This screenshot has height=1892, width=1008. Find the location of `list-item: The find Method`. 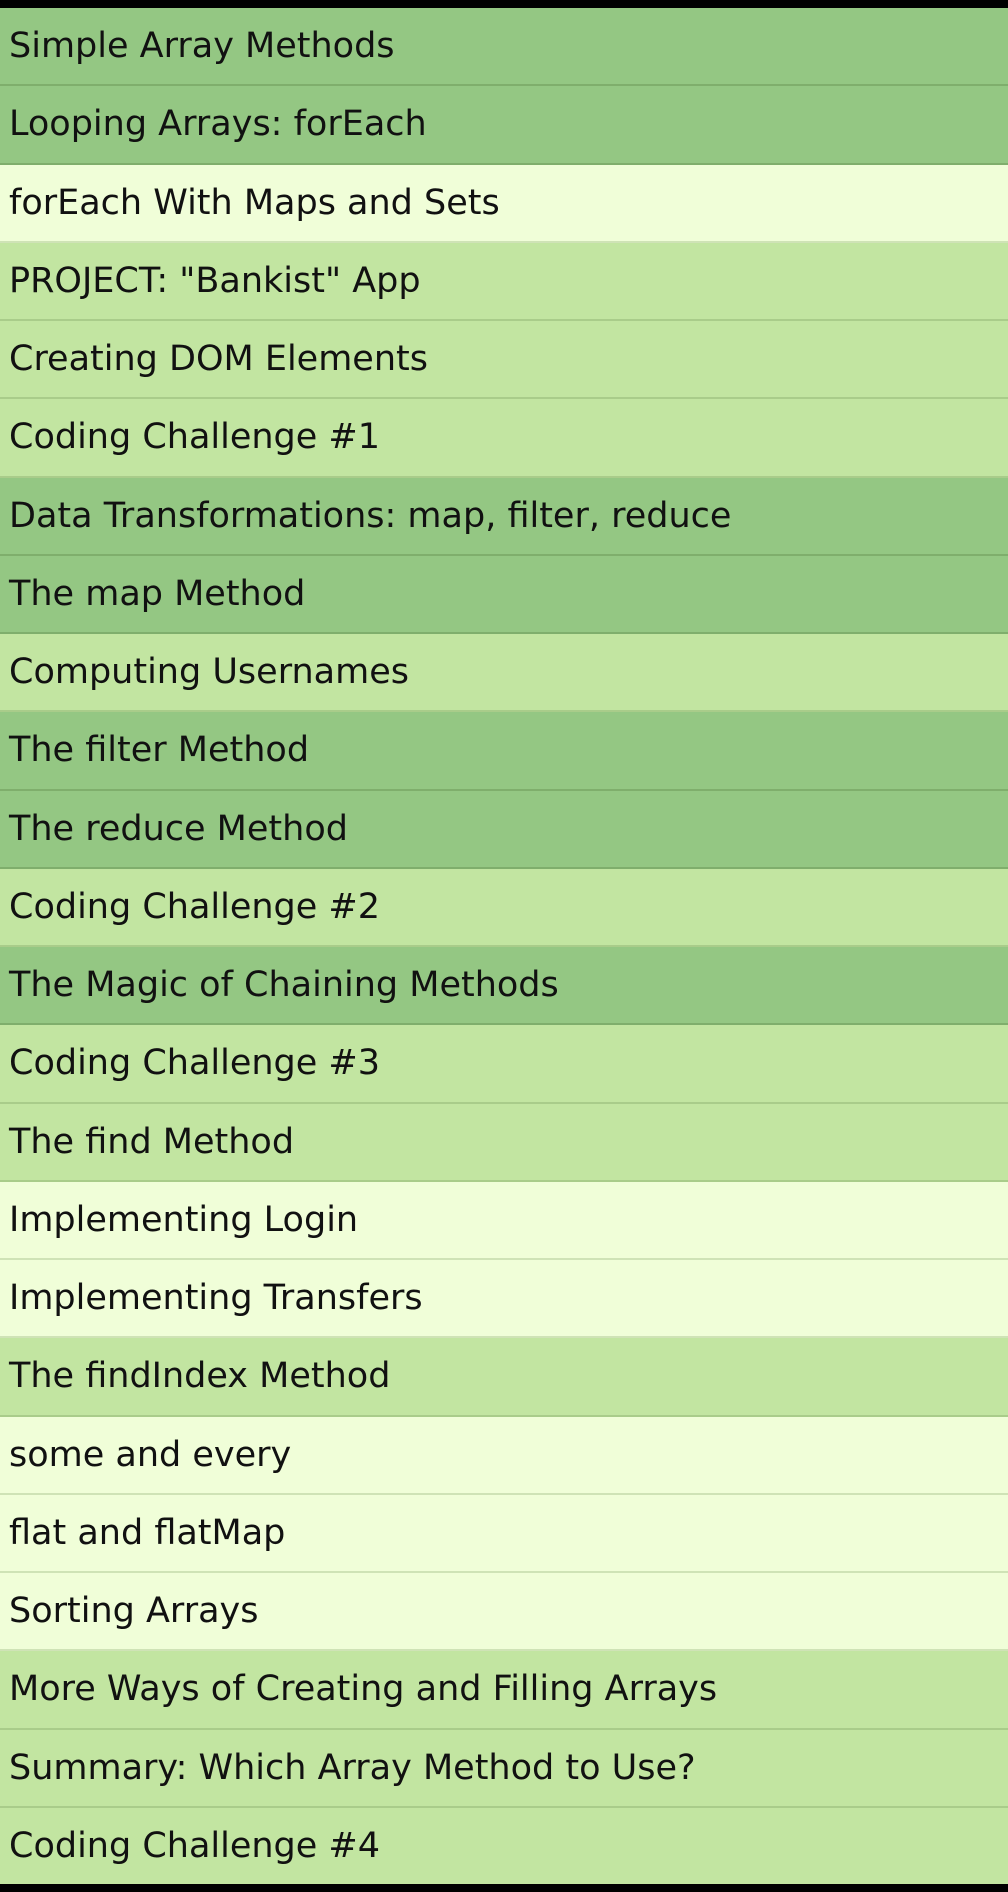

list-item: The find Method is located at coordinates (504, 1142).